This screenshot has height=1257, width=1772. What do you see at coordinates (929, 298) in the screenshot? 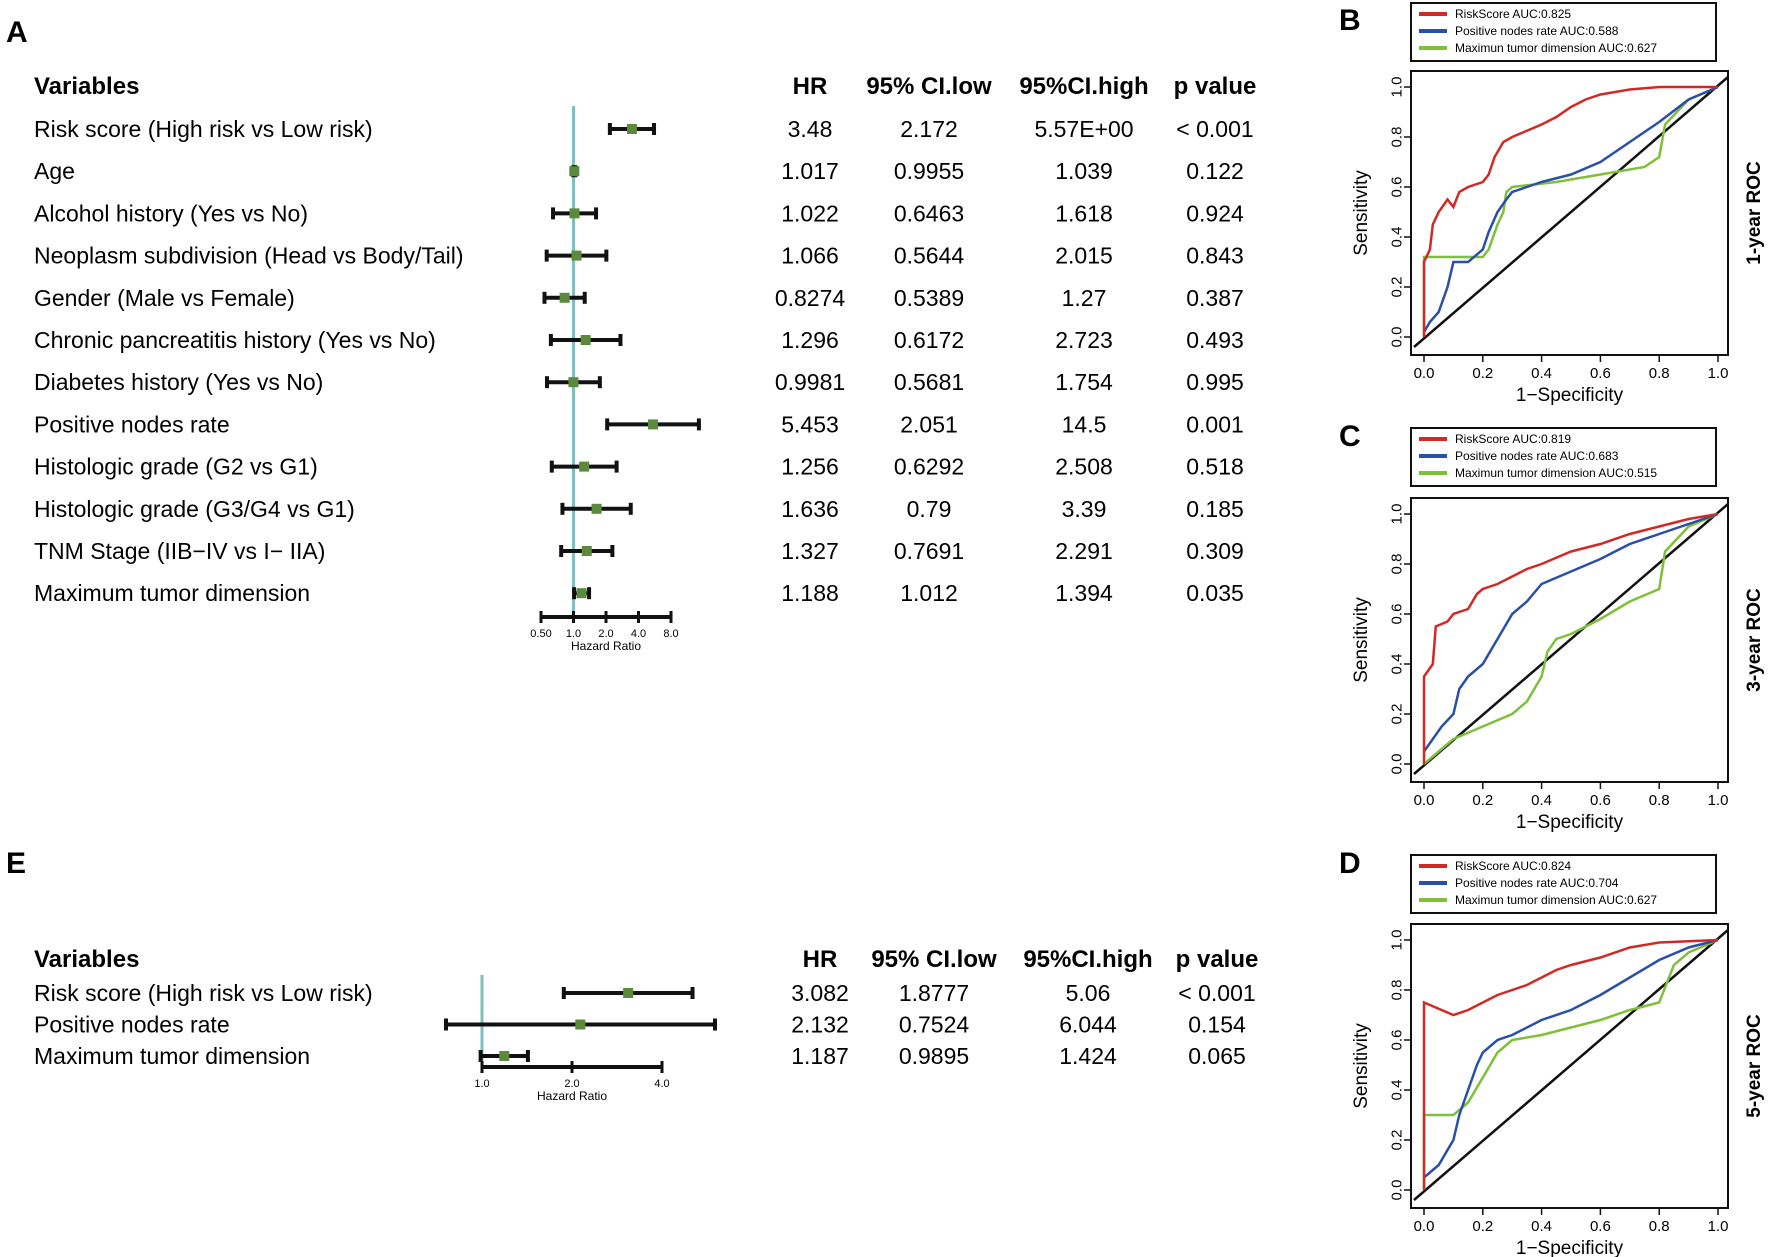
I see `row-ci-low: 0.5389` at bounding box center [929, 298].